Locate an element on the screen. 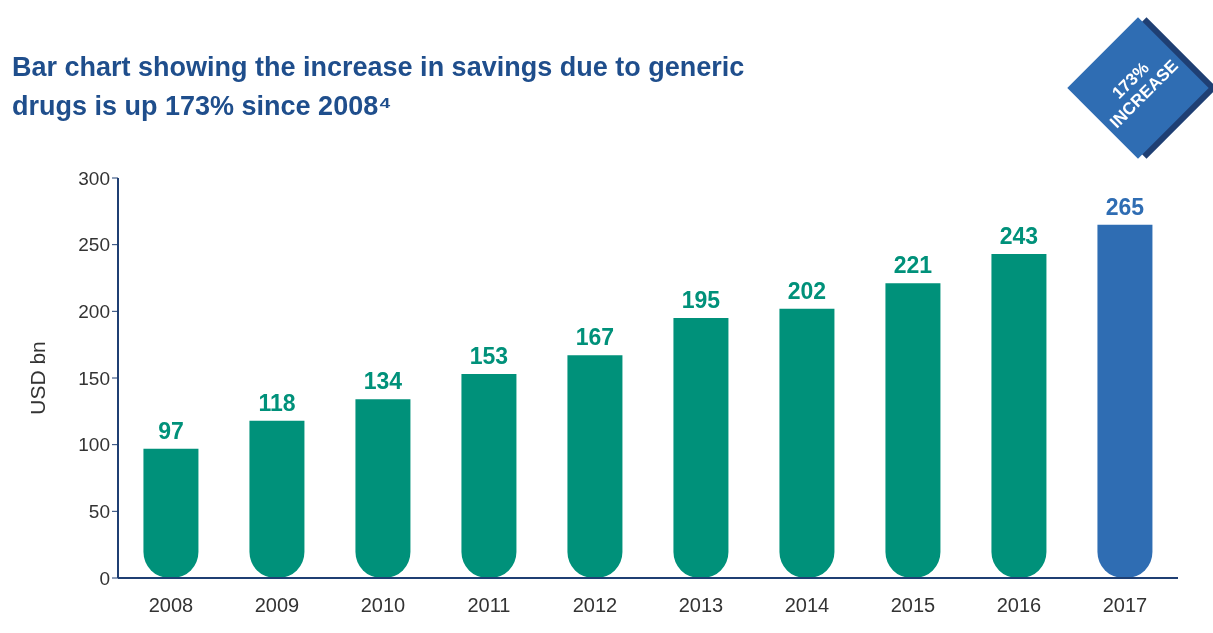  y-tick-label: 0 is located at coordinates (104, 578).